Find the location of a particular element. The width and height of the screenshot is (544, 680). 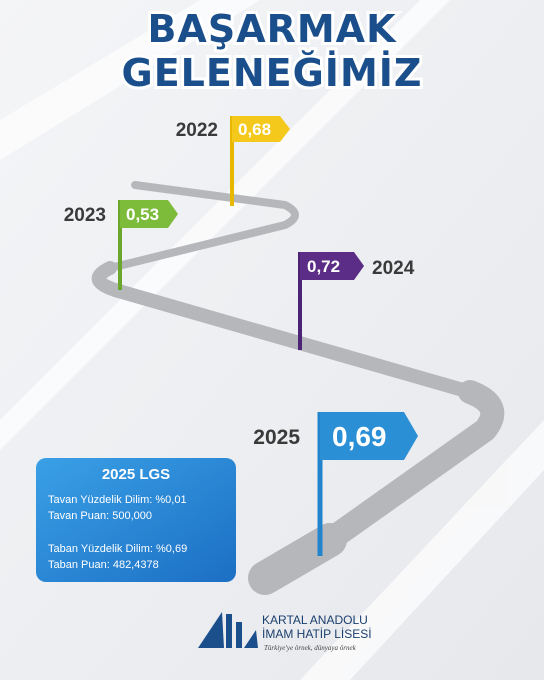

info-title: 2025 LGS is located at coordinates (136, 474).